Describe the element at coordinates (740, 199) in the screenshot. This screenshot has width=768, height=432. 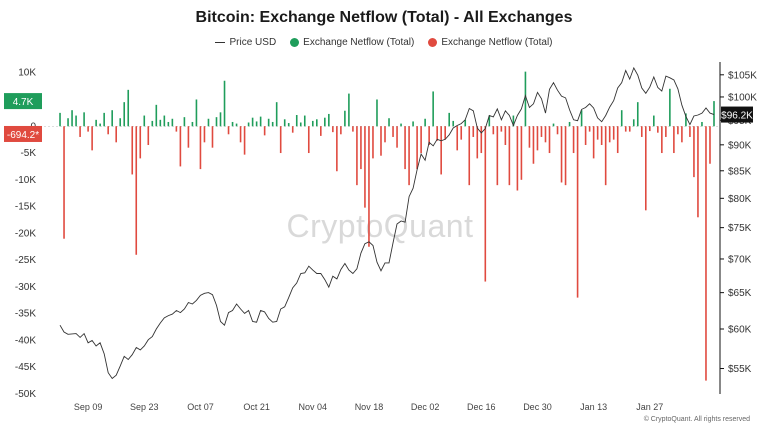
I see `y-right-tick-label: $80K` at that location.